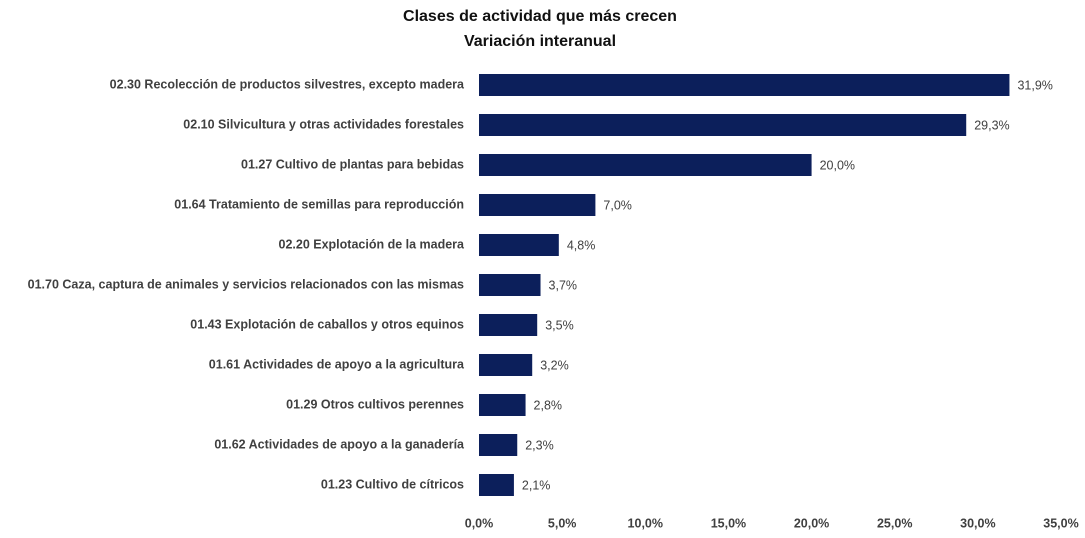 The image size is (1085, 538). What do you see at coordinates (811, 523) in the screenshot?
I see `x-tick-label: 20,0%` at bounding box center [811, 523].